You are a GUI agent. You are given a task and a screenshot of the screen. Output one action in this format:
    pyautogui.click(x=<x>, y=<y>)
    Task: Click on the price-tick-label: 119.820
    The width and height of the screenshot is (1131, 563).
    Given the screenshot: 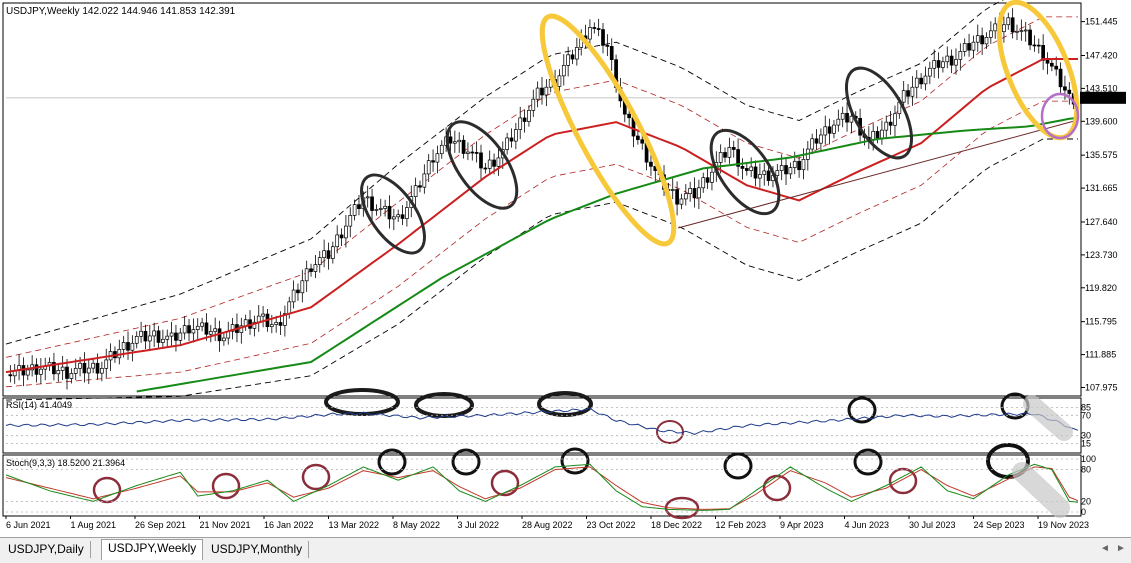 What is the action you would take?
    pyautogui.click(x=1101, y=288)
    